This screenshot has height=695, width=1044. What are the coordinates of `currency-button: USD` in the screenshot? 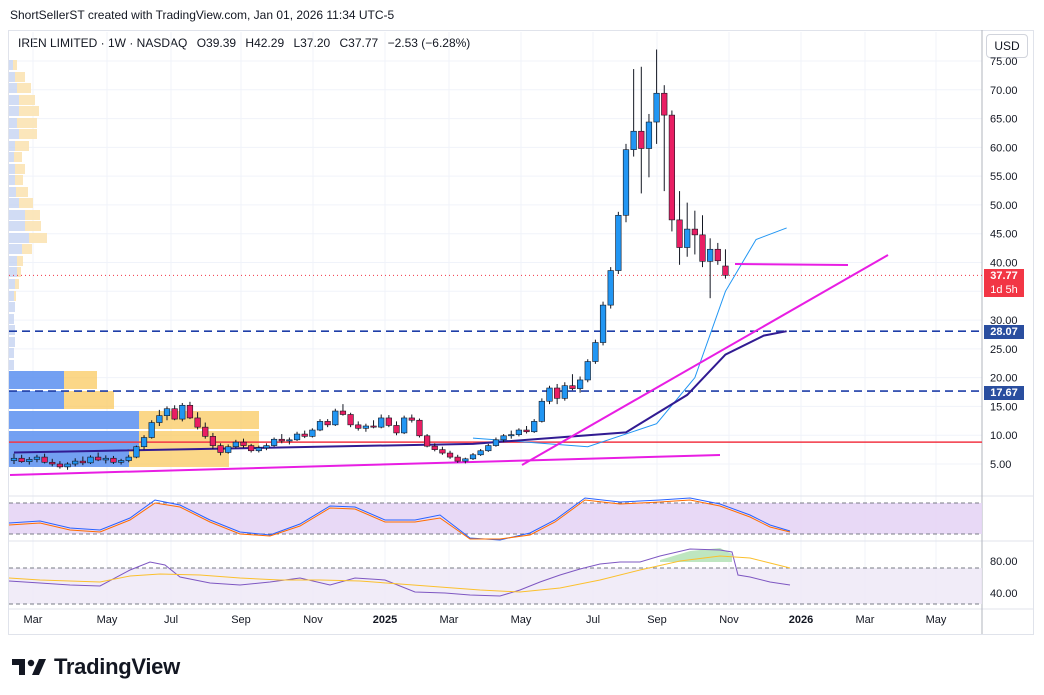 It's located at (1007, 46).